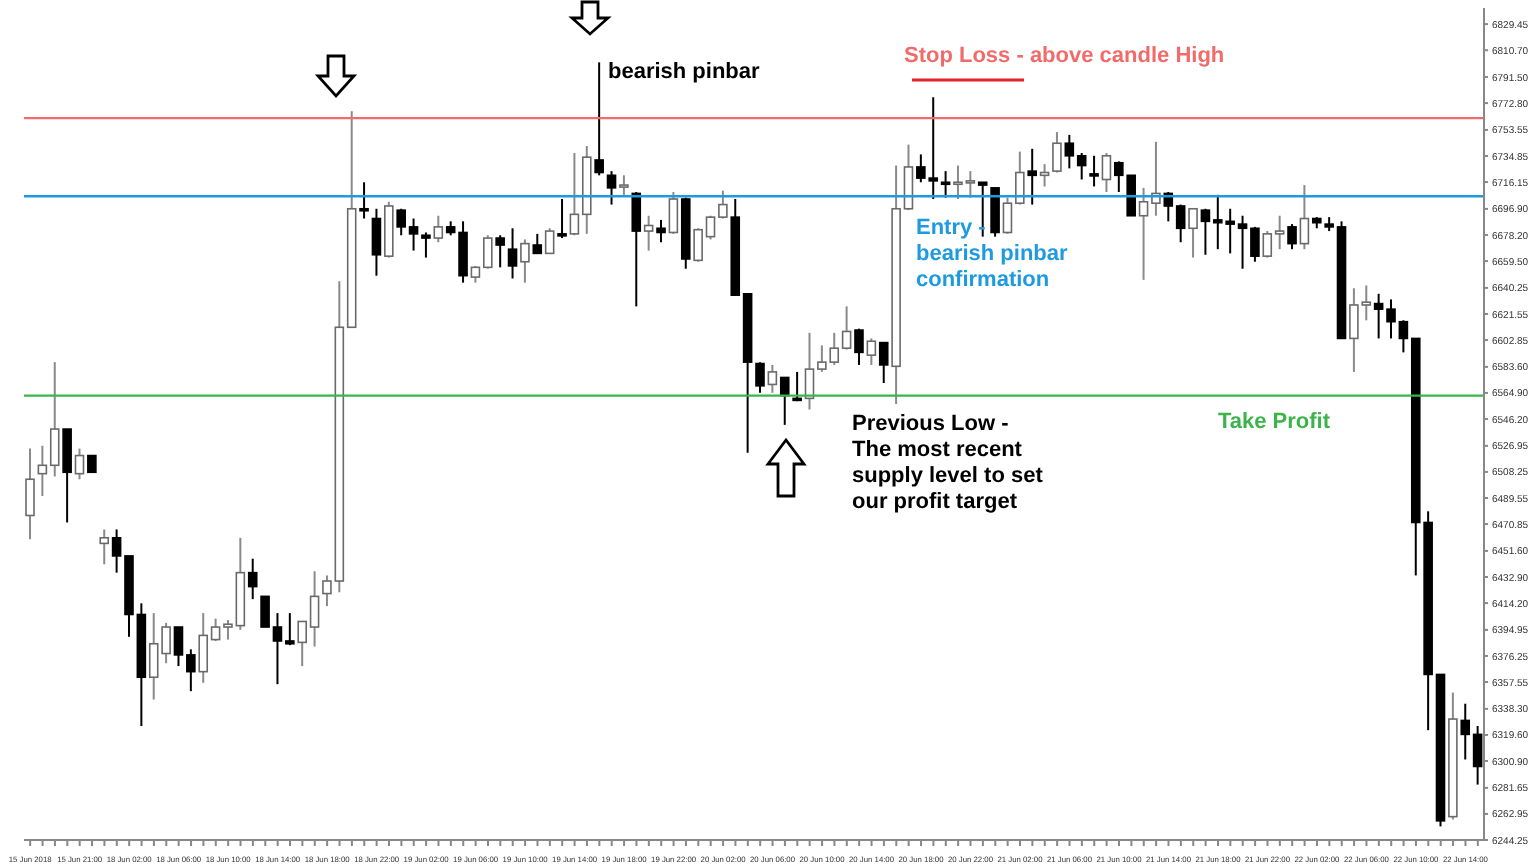  What do you see at coordinates (684, 73) in the screenshot?
I see `annotation: bearish pinbar` at bounding box center [684, 73].